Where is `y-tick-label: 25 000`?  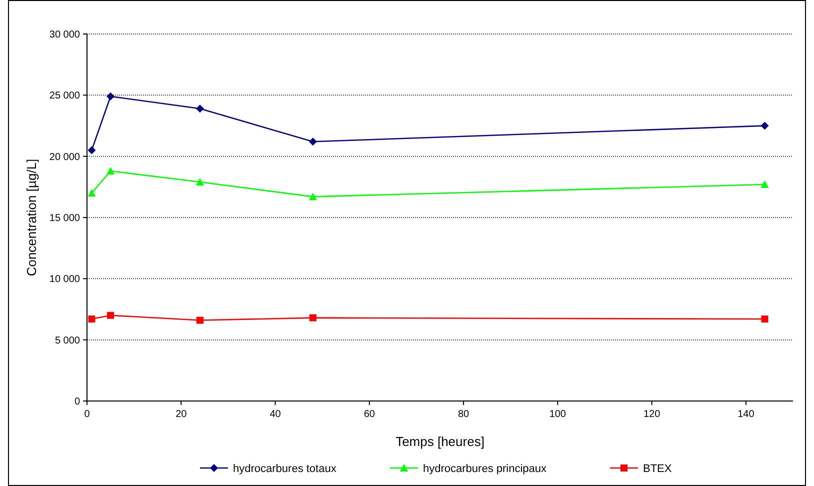
y-tick-label: 25 000 is located at coordinates (64, 96).